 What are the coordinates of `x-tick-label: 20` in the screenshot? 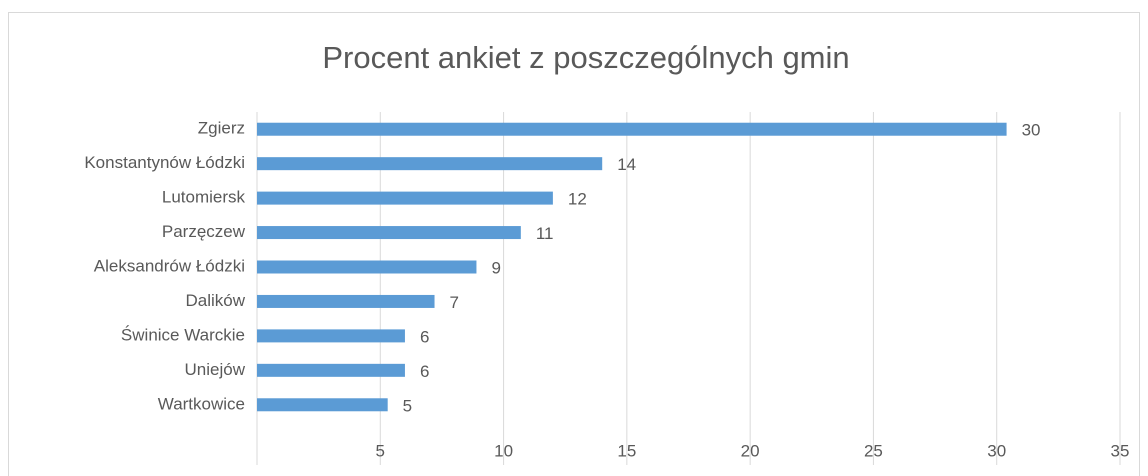 It's located at (750, 450).